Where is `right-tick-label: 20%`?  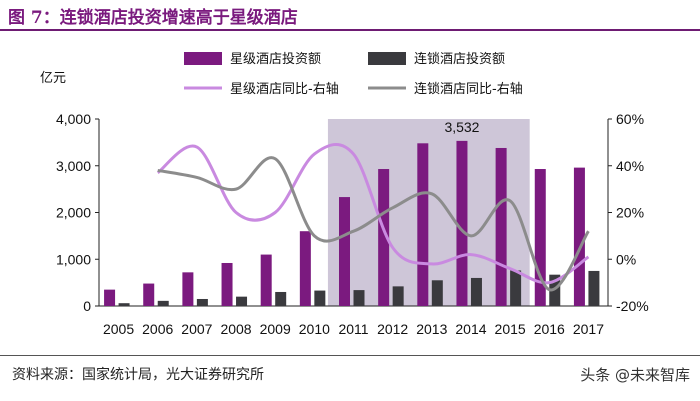 right-tick-label: 20% is located at coordinates (630, 213).